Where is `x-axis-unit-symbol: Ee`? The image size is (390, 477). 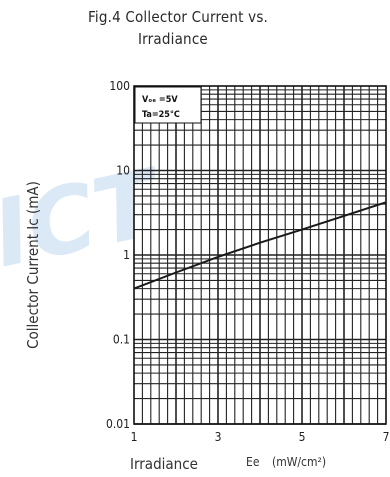
x-axis-unit-symbol: Ee is located at coordinates (253, 462).